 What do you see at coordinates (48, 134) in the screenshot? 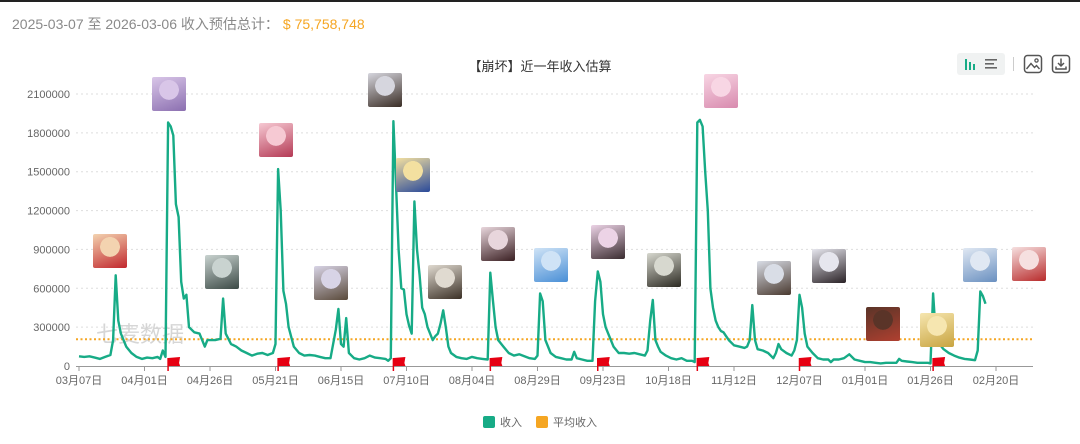
I see `y-tick-label: 1800000` at bounding box center [48, 134].